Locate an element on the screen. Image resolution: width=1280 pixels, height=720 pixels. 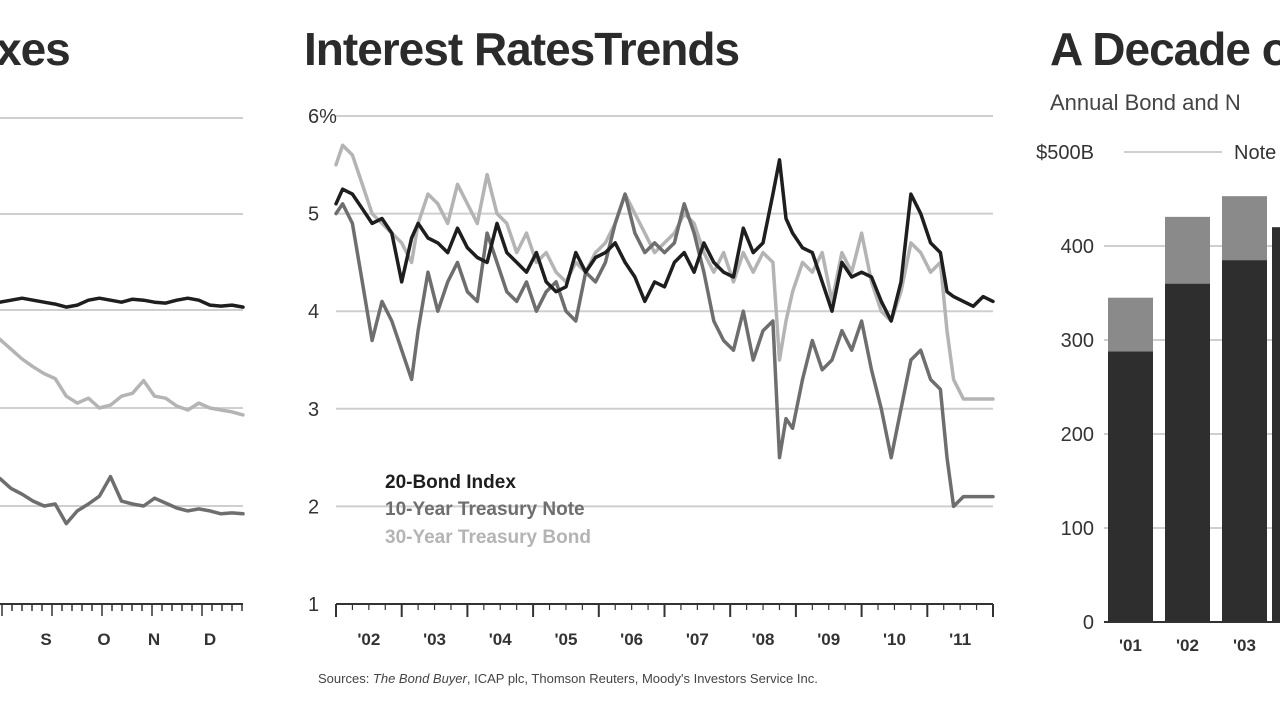
middle-x-tick-label-10: '10 is located at coordinates (894, 639).